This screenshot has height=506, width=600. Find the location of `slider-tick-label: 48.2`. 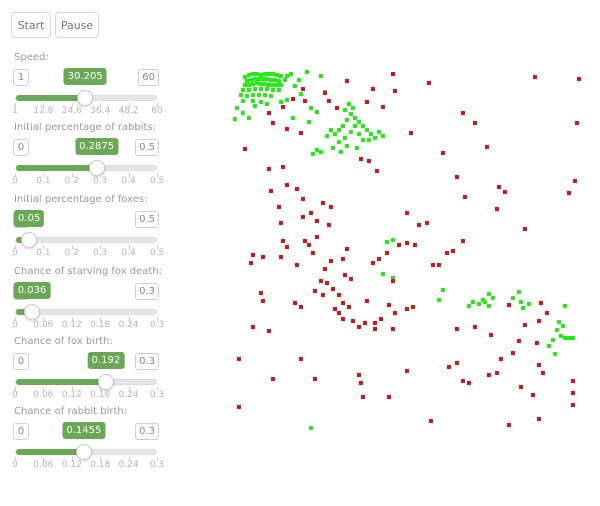

slider-tick-label: 48.2 is located at coordinates (128, 111).